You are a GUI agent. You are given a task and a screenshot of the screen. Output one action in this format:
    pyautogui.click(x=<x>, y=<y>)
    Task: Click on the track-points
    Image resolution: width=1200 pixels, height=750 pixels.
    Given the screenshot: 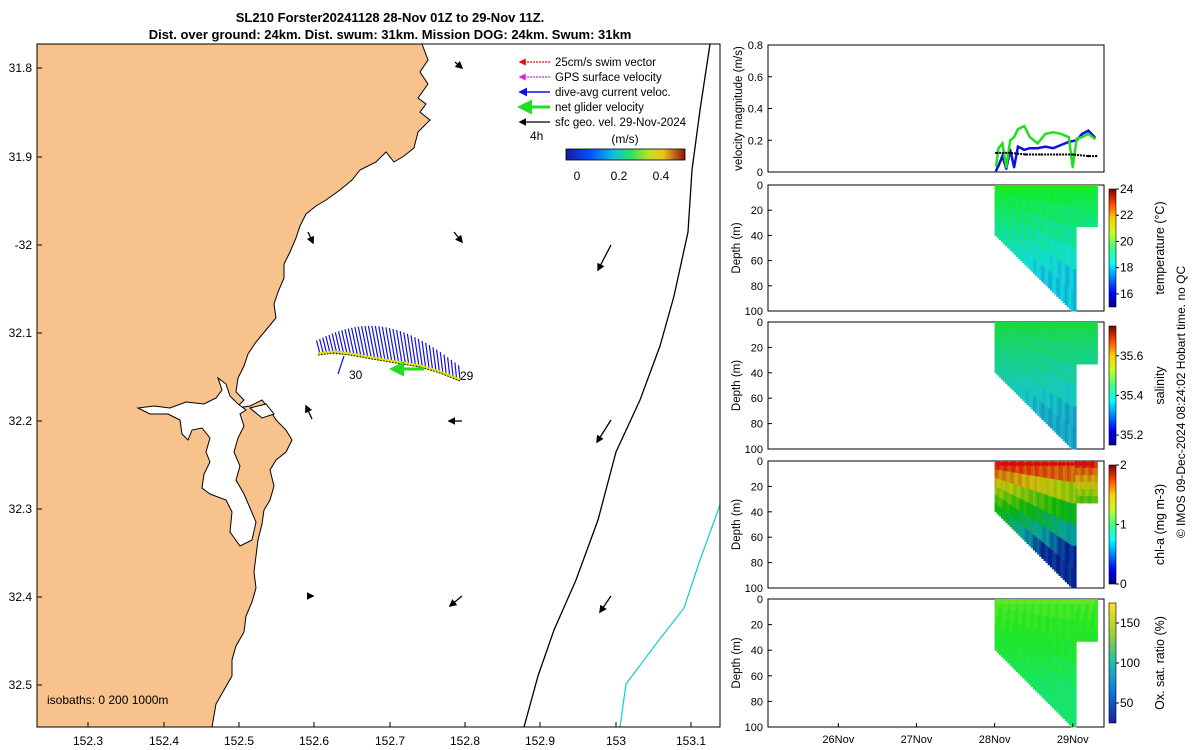 What is the action you would take?
    pyautogui.click(x=389, y=367)
    